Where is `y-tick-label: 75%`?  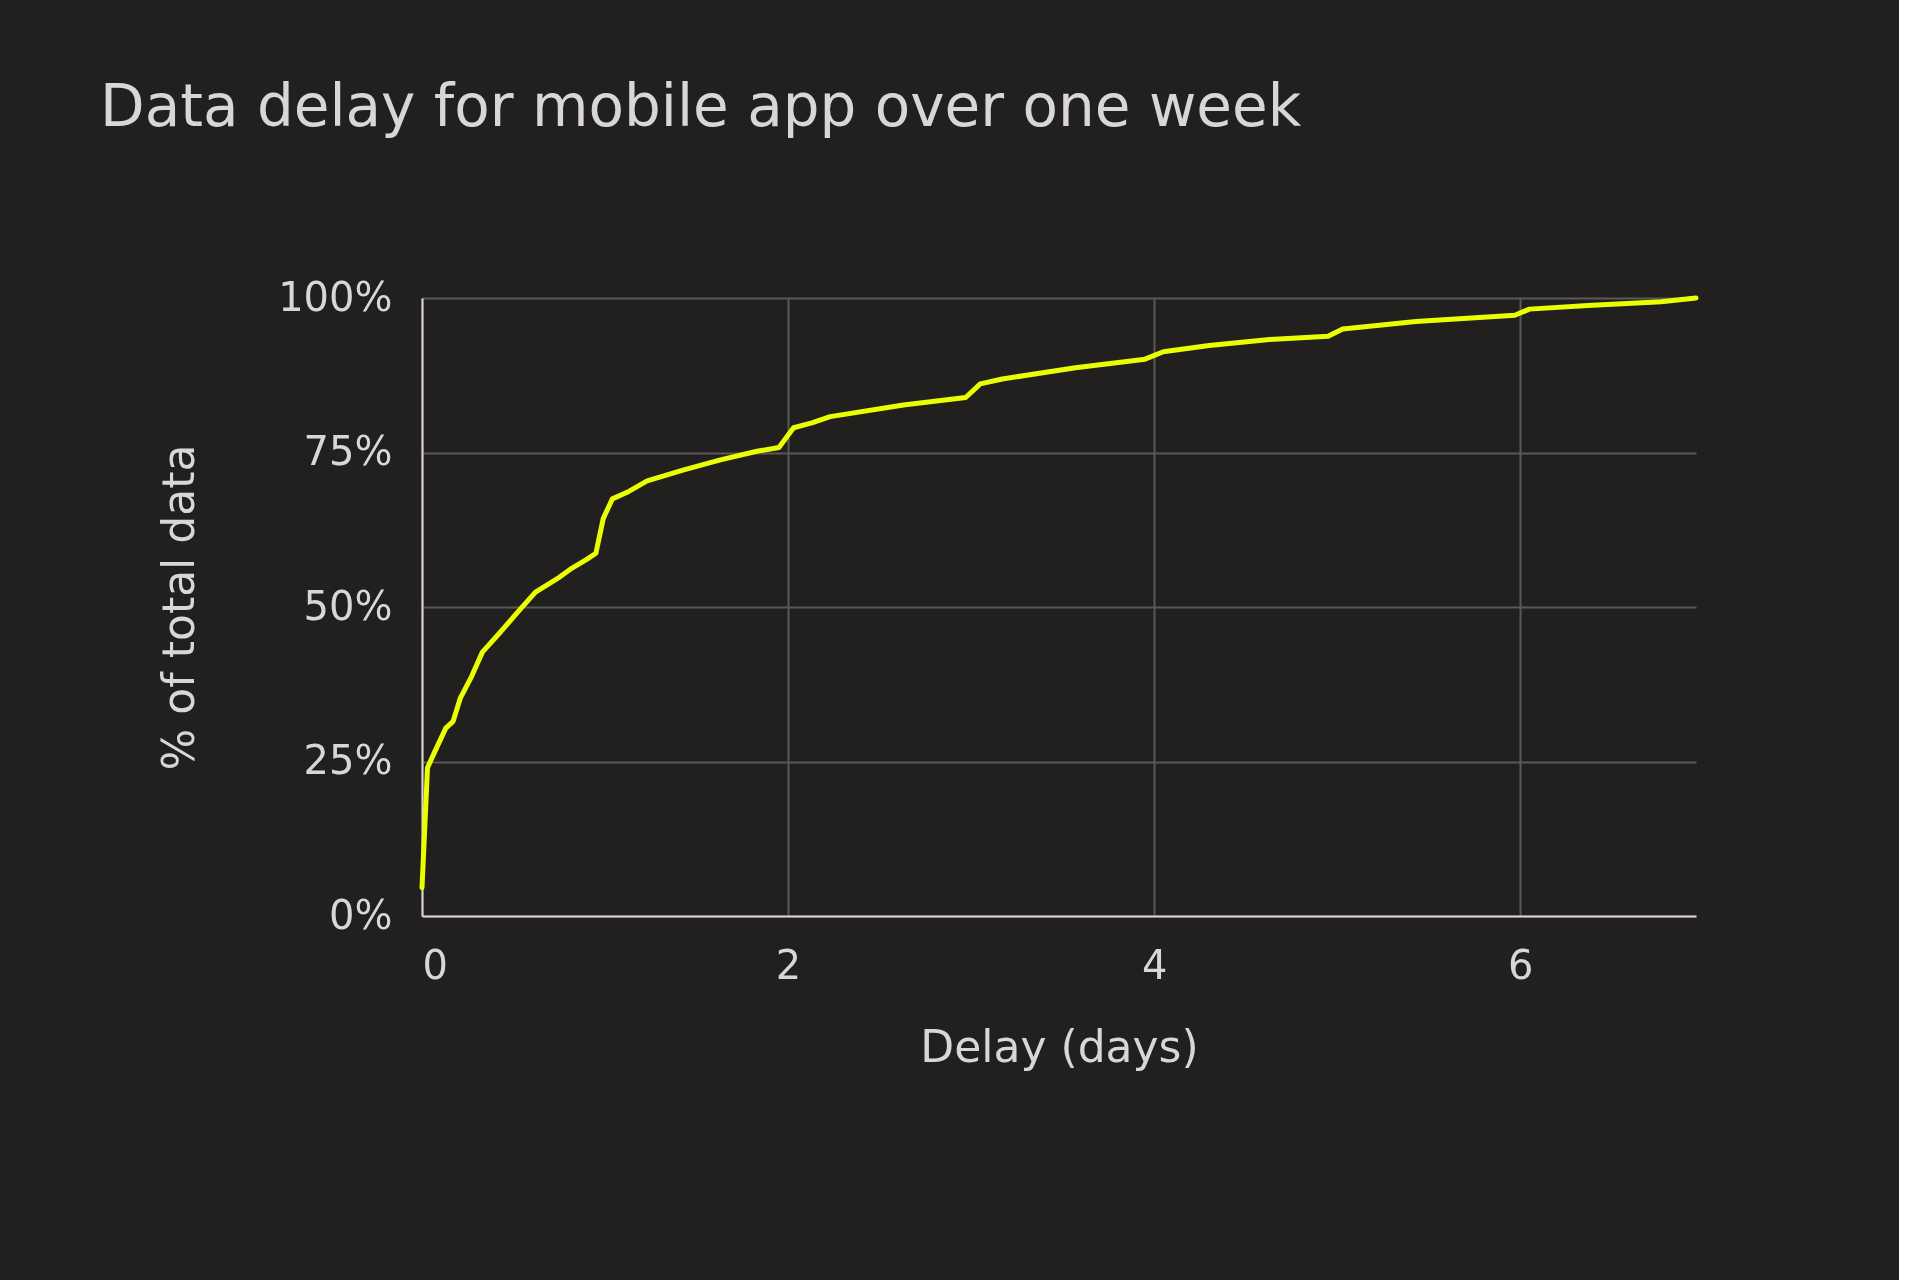 y-tick-label: 75% is located at coordinates (348, 451).